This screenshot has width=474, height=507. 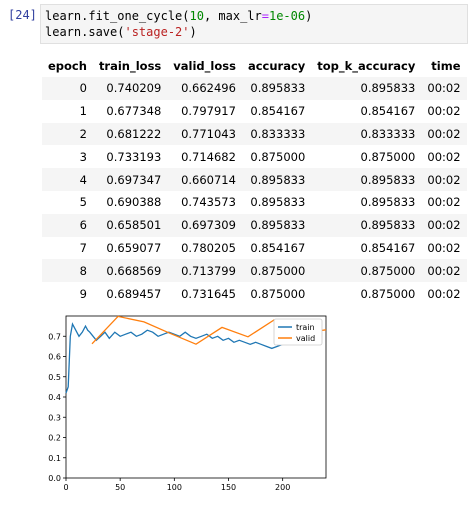 What do you see at coordinates (208, 156) in the screenshot?
I see `table-cell-valid-loss: 0.714682` at bounding box center [208, 156].